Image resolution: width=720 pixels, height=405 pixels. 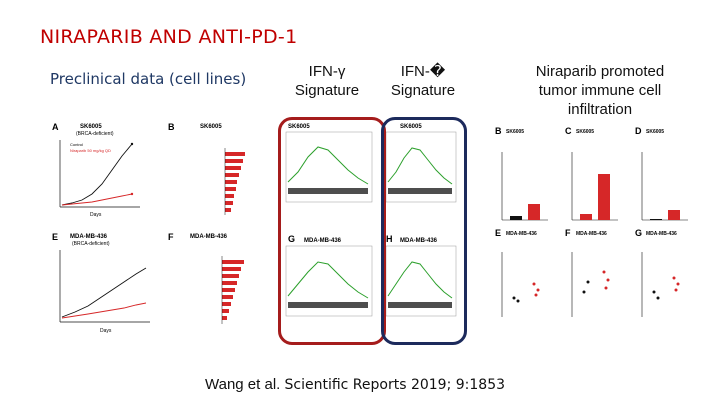 What do you see at coordinates (389, 239) in the screenshot?
I see `panel-letter-h: H` at bounding box center [389, 239].